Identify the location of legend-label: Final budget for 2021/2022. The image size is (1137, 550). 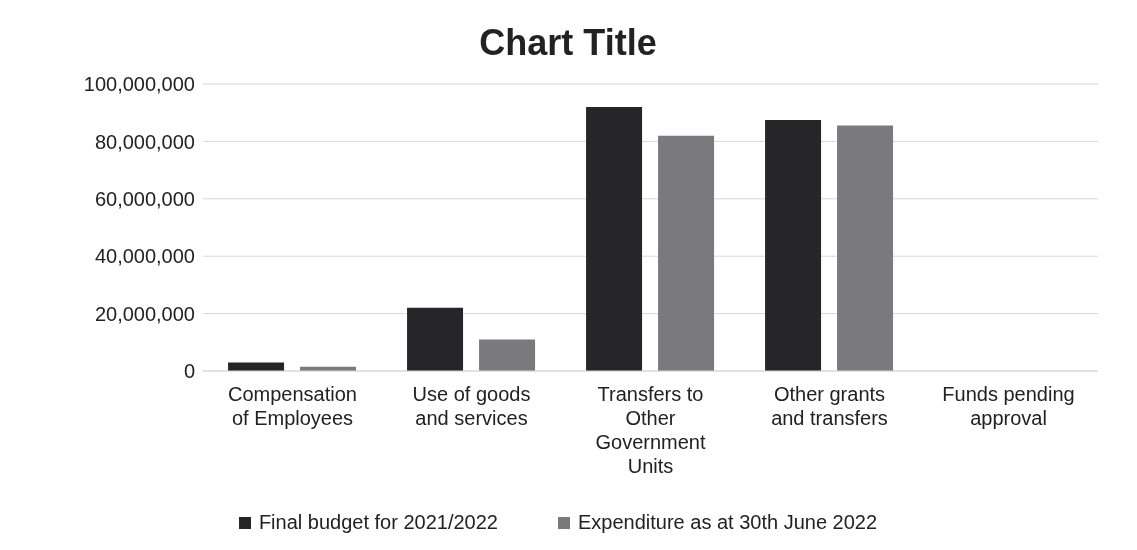
(377, 522).